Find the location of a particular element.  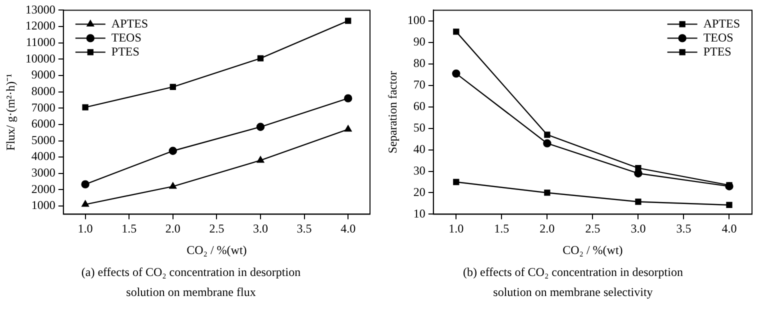

y-axis-title: Flux/ g·(m²·h)⁻¹ is located at coordinates (10, 112).